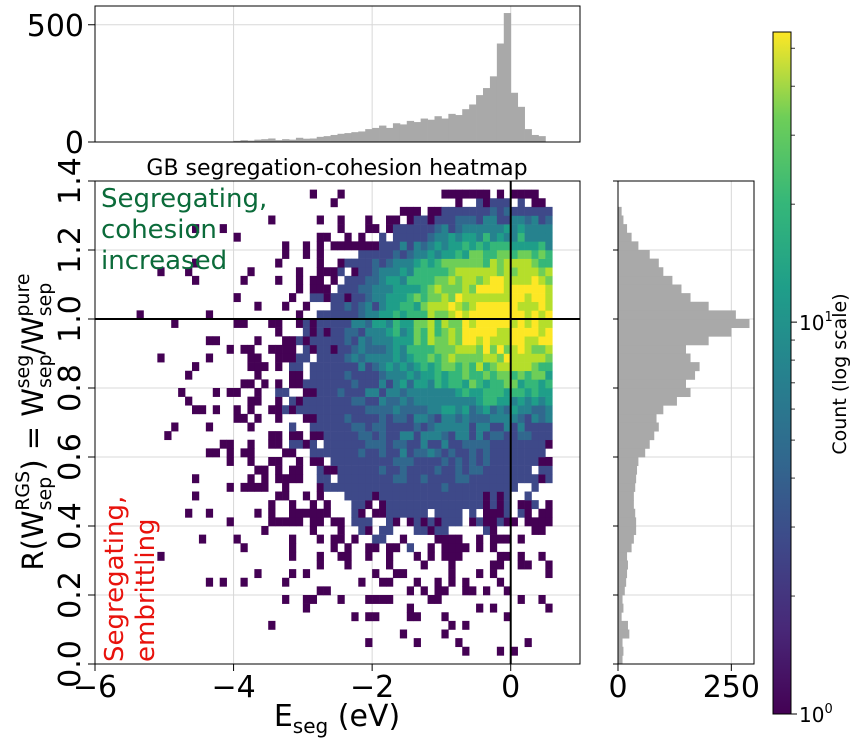 The width and height of the screenshot is (852, 738). Describe the element at coordinates (159, 230) in the screenshot. I see `annotation-line: cohesion` at that location.